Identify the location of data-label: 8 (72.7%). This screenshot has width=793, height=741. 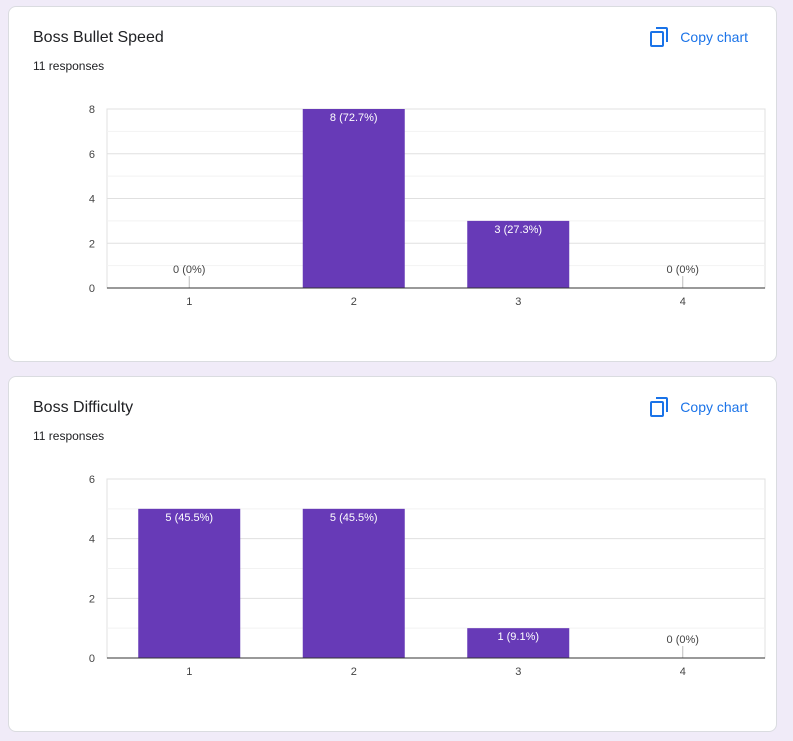
(354, 118).